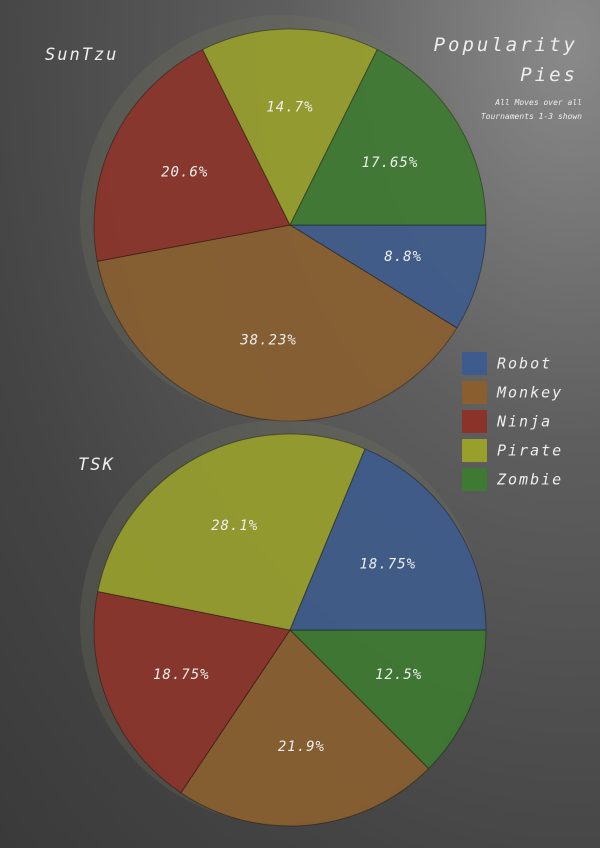  Describe the element at coordinates (390, 163) in the screenshot. I see `value-label: 17.65%` at that location.